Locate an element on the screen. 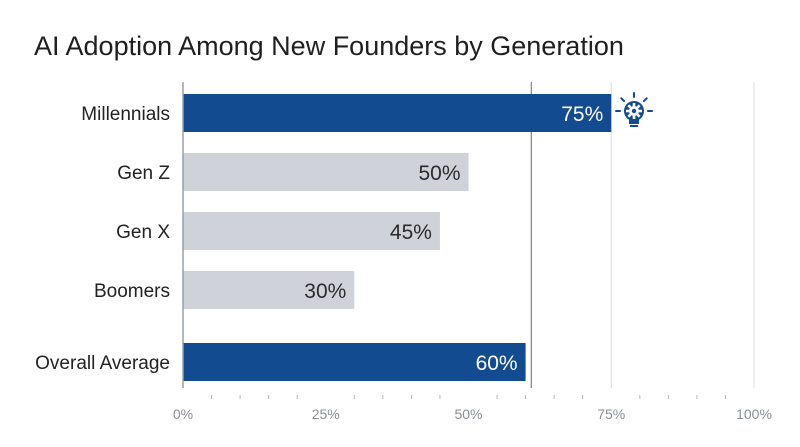  x-tick-label: 75% is located at coordinates (611, 414).